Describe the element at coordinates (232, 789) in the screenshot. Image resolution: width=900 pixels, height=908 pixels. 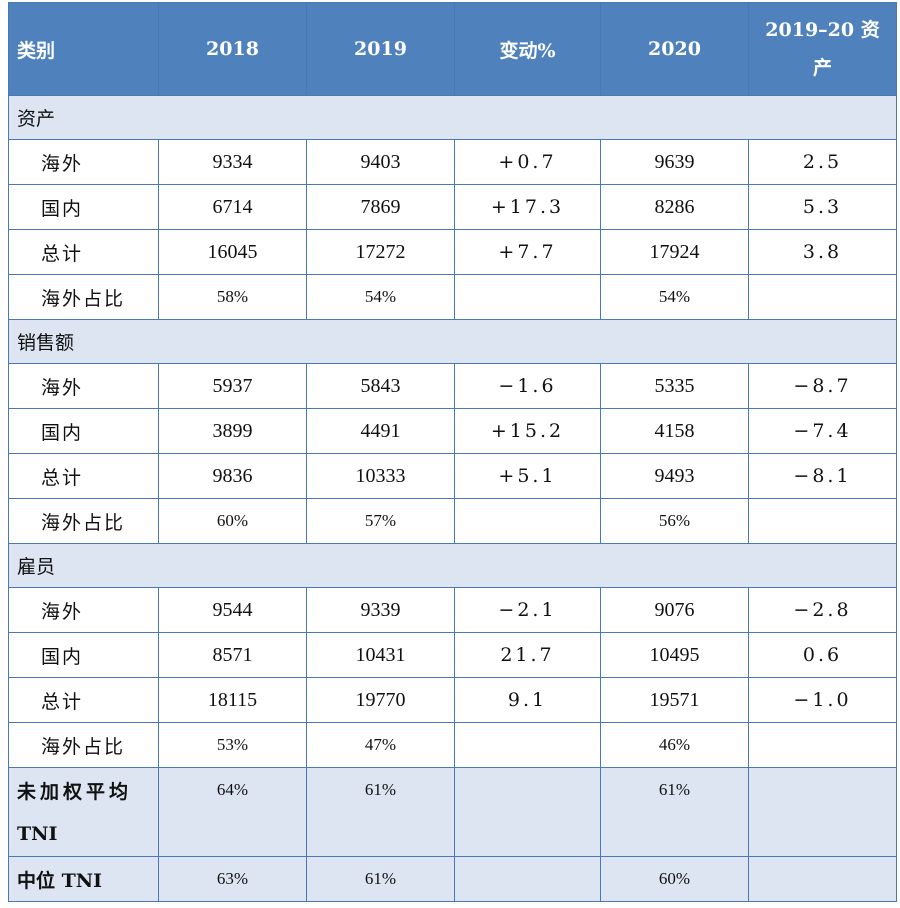
I see `cell-2018: 64%` at that location.